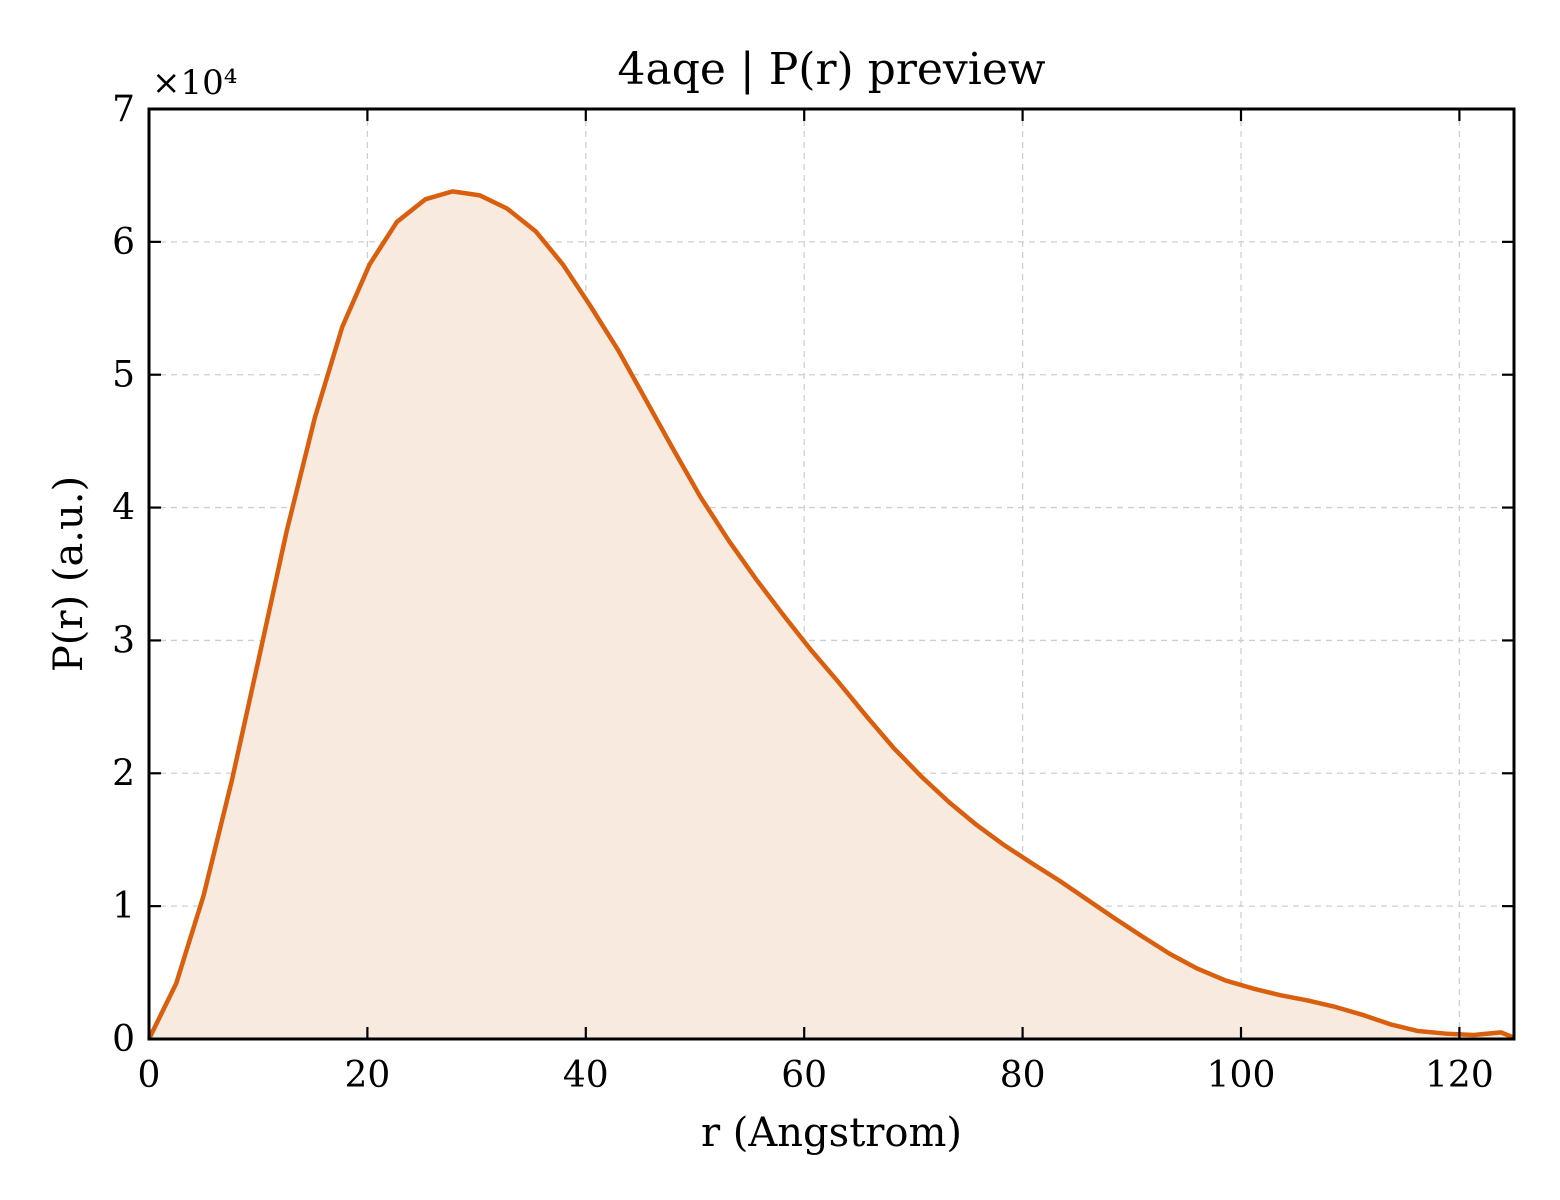  What do you see at coordinates (1241, 1075) in the screenshot?
I see `x-tick-label: 100` at bounding box center [1241, 1075].